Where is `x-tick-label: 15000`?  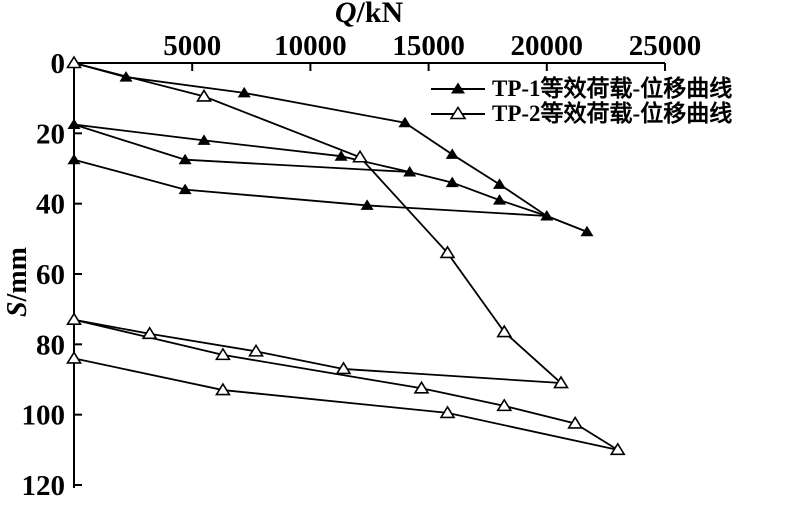
x-tick-label: 15000 is located at coordinates (428, 46).